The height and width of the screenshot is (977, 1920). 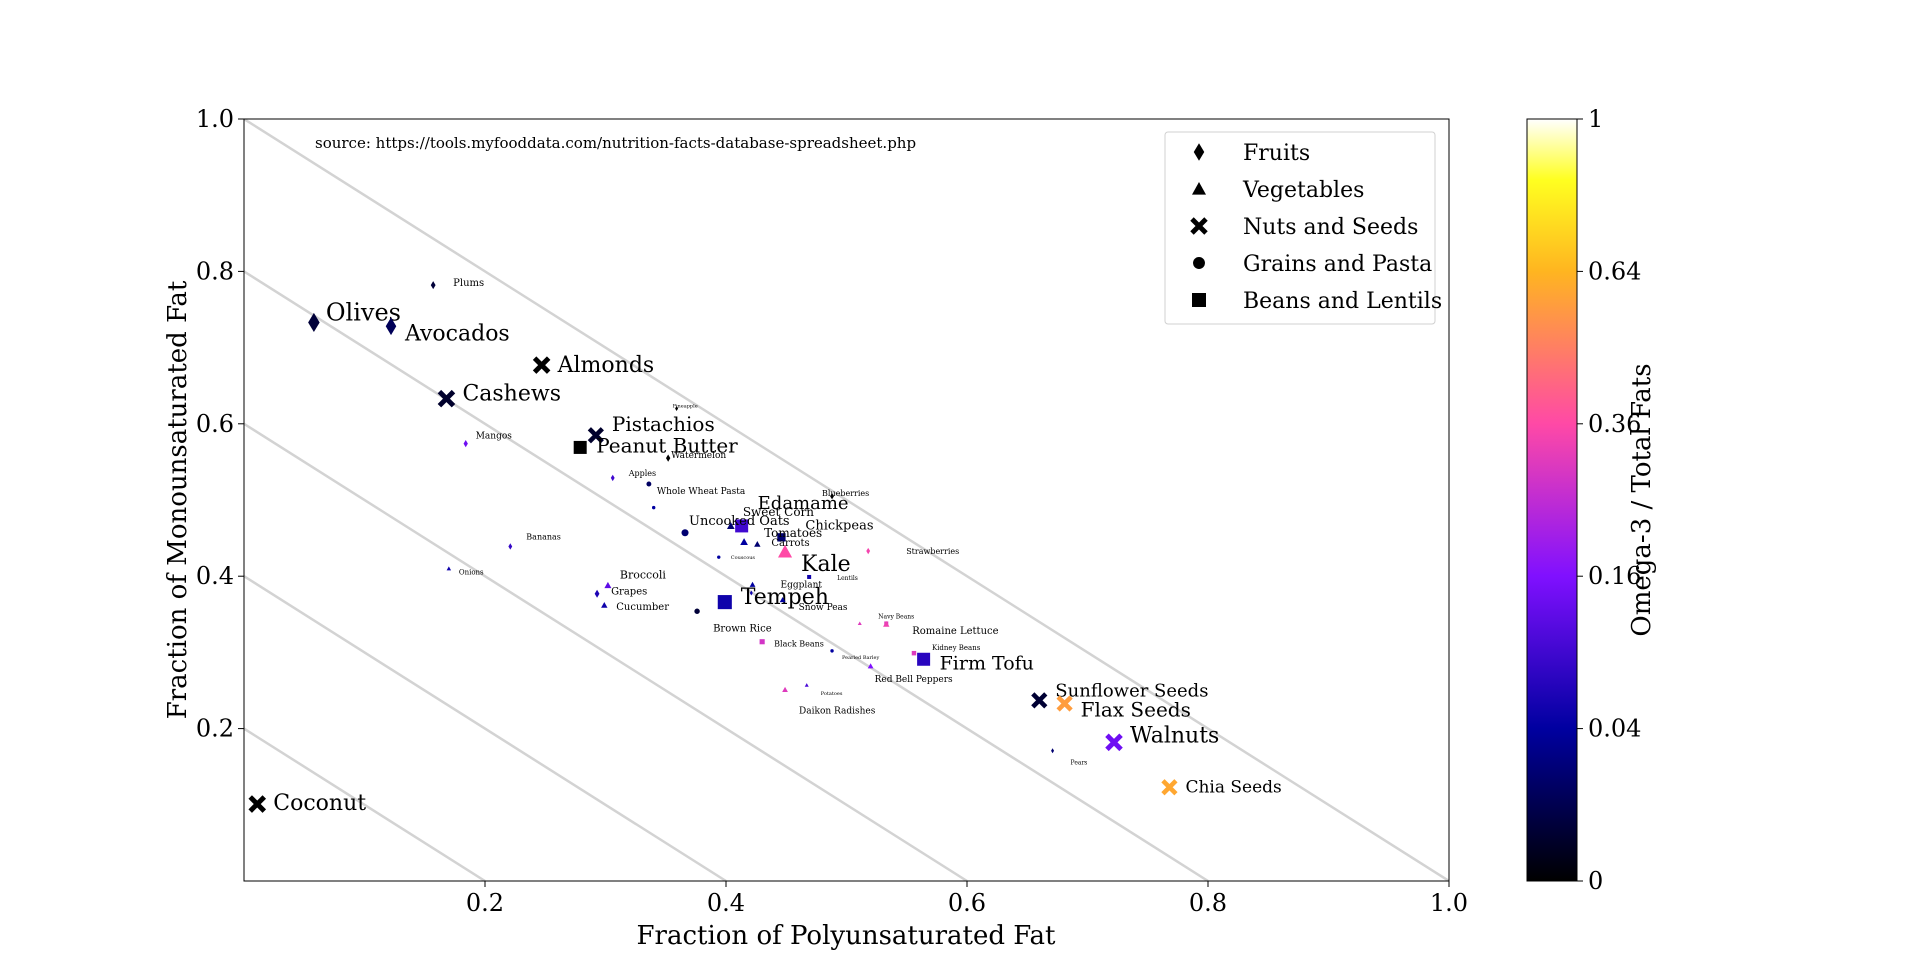 What do you see at coordinates (742, 628) in the screenshot?
I see `point-label-brown-rice: Brown Rice` at bounding box center [742, 628].